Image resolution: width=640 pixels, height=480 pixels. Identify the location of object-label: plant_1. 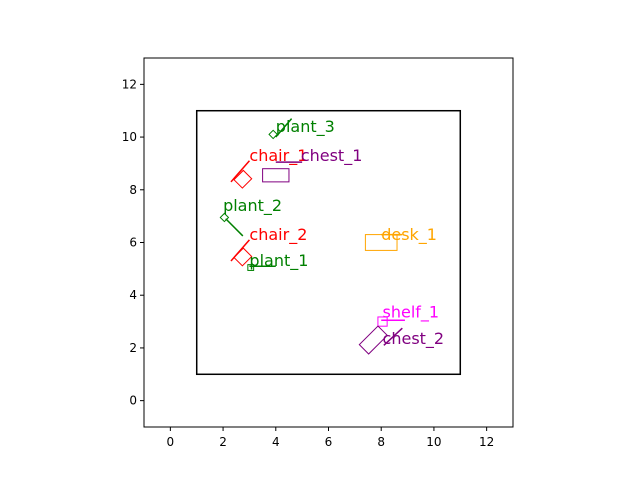
(278, 261).